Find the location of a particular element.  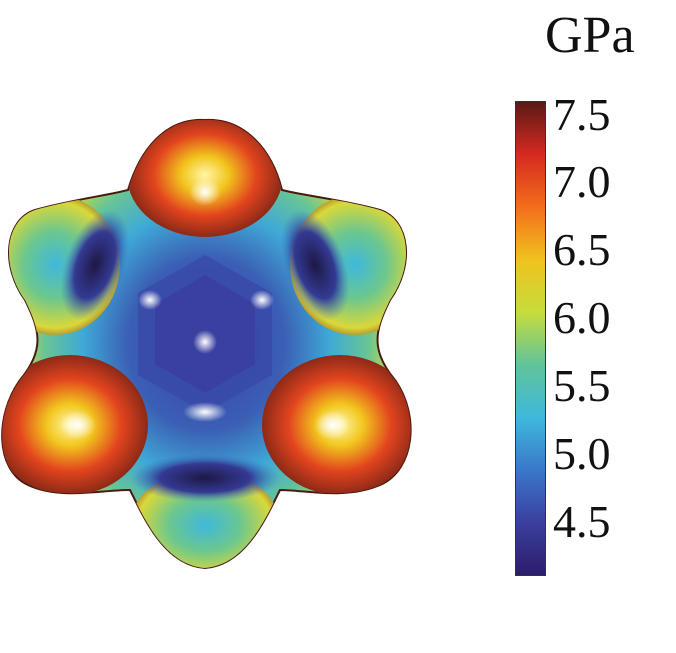

highlight-bottom is located at coordinates (205, 412).